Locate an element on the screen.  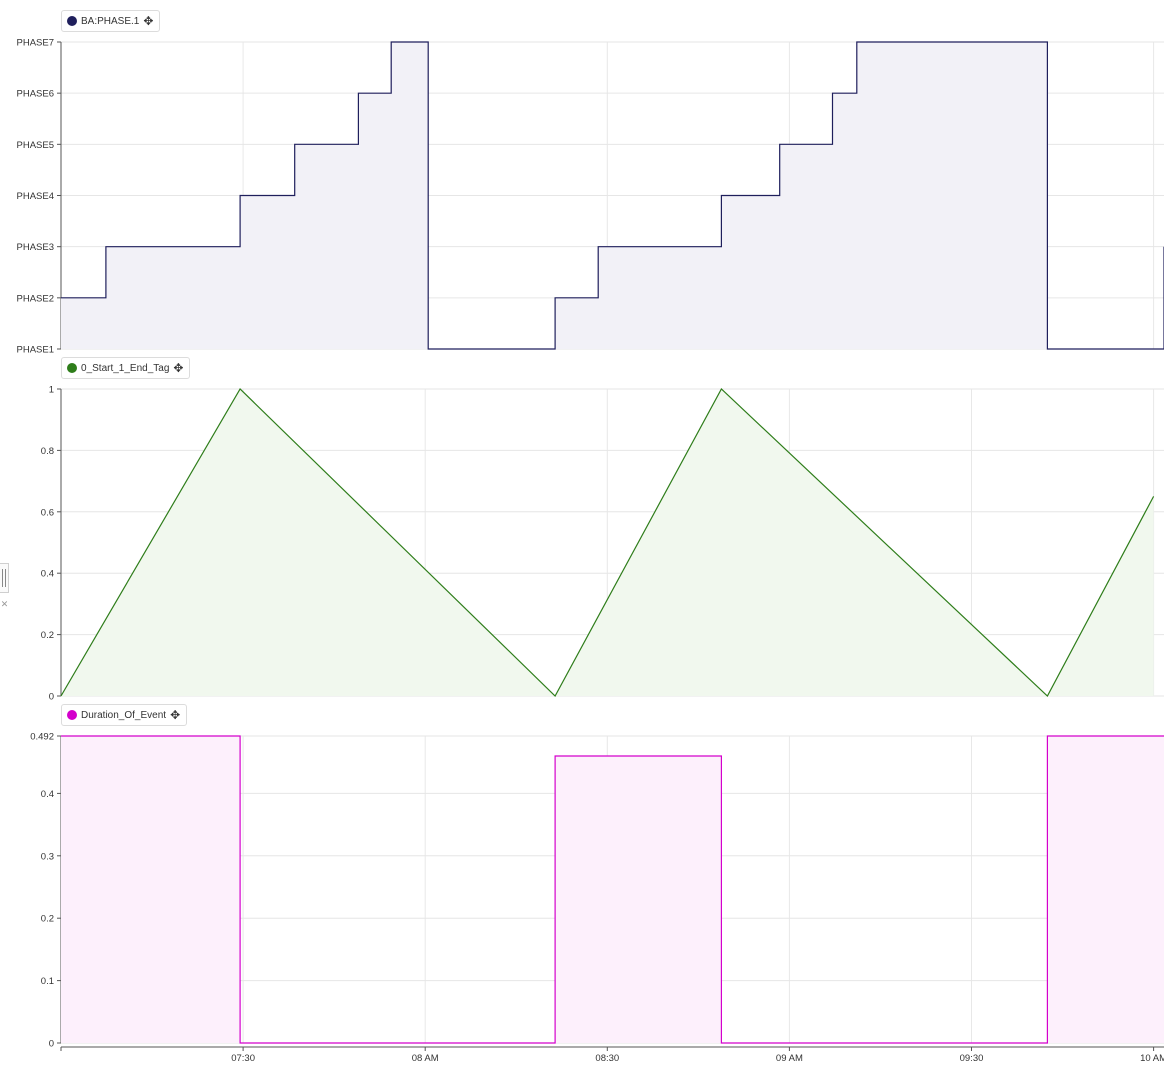
legend-phase: BA:PHASE.1 ✥ is located at coordinates (111, 21).